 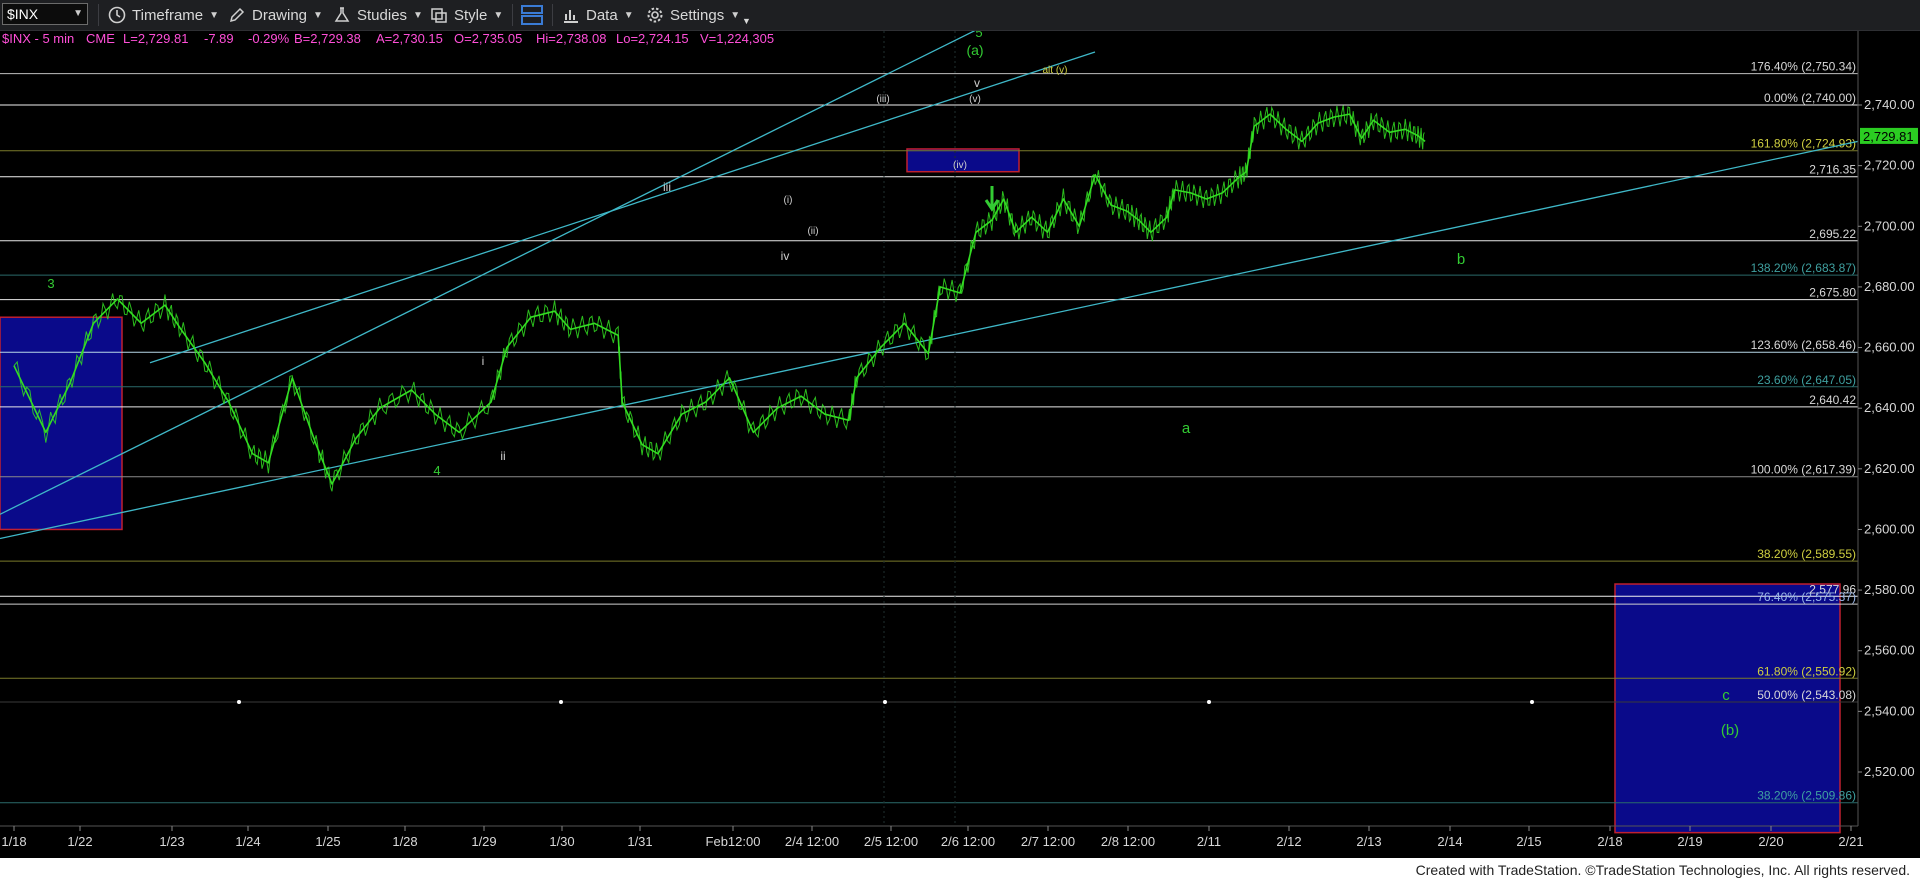 I want to click on fib-label: 138.20% (2,683.87), so click(x=1803, y=268).